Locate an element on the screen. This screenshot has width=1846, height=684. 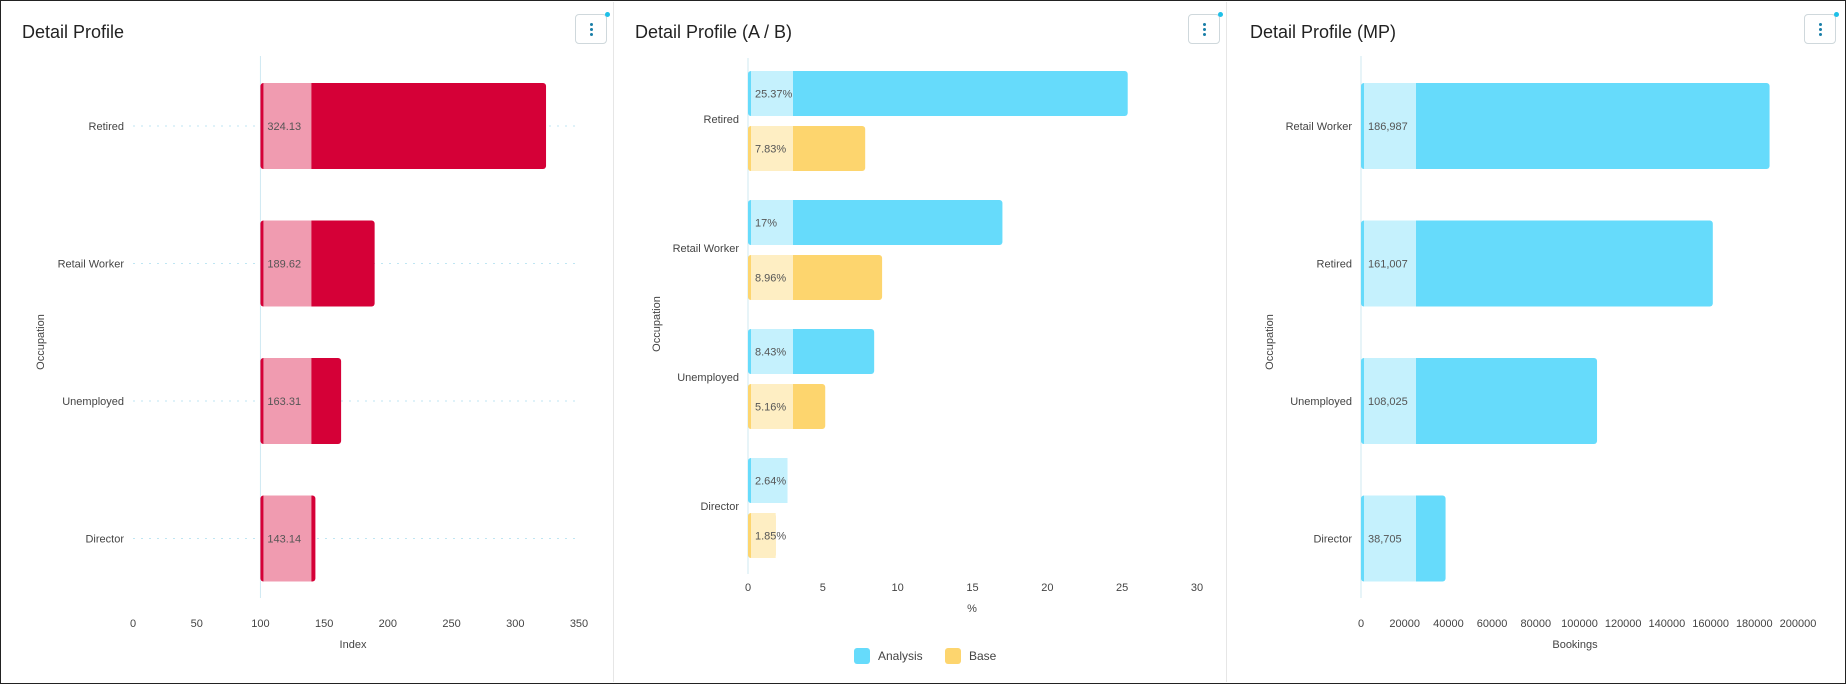
x-tick-label: 20 is located at coordinates (1047, 588).